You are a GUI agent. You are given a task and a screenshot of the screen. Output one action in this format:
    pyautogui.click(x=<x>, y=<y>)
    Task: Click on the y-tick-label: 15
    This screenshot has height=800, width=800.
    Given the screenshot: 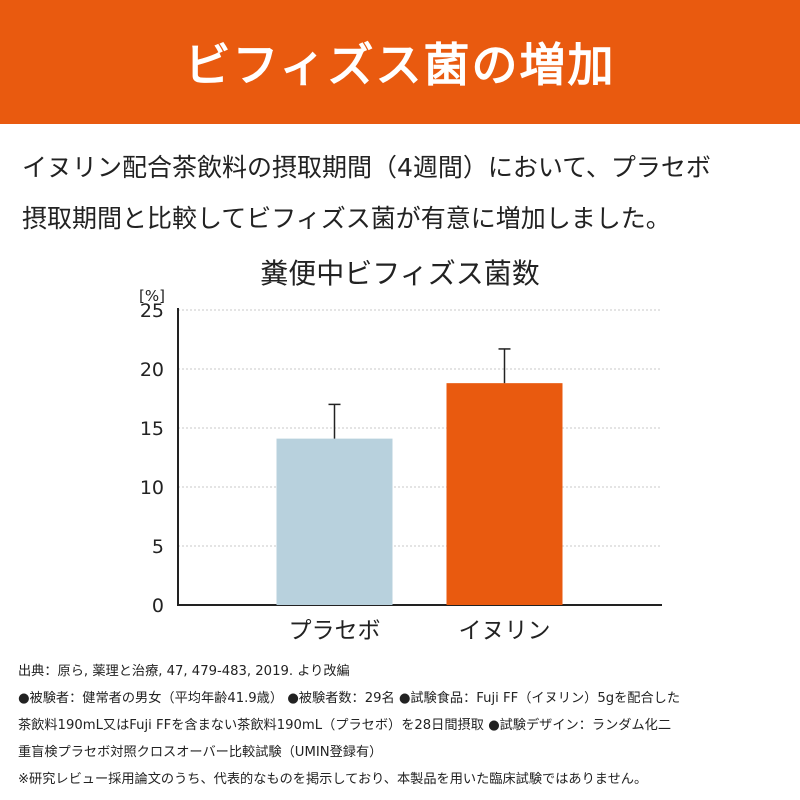 What is the action you would take?
    pyautogui.click(x=152, y=429)
    